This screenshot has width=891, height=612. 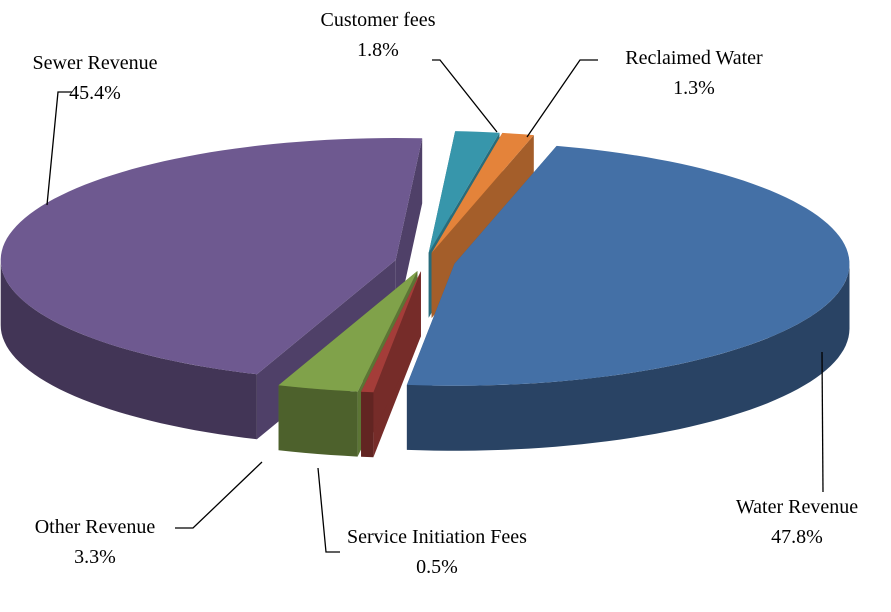 I want to click on label-name: Water Revenue, so click(x=797, y=507).